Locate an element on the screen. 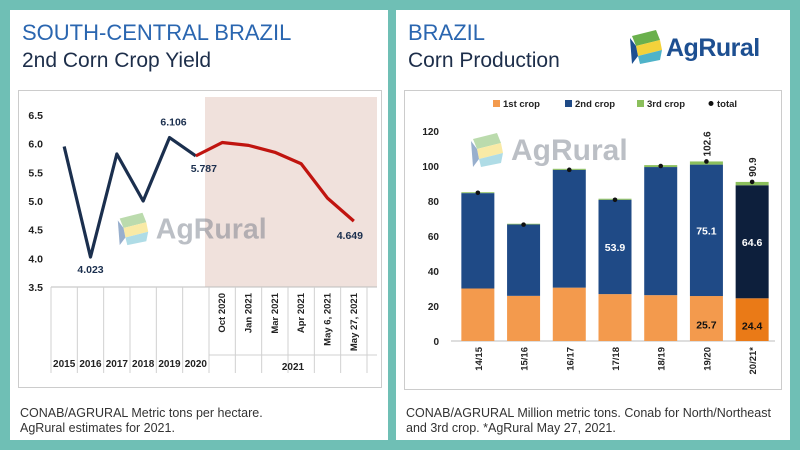 This screenshot has height=450, width=800. x-tick-label: 19/20 is located at coordinates (707, 359).